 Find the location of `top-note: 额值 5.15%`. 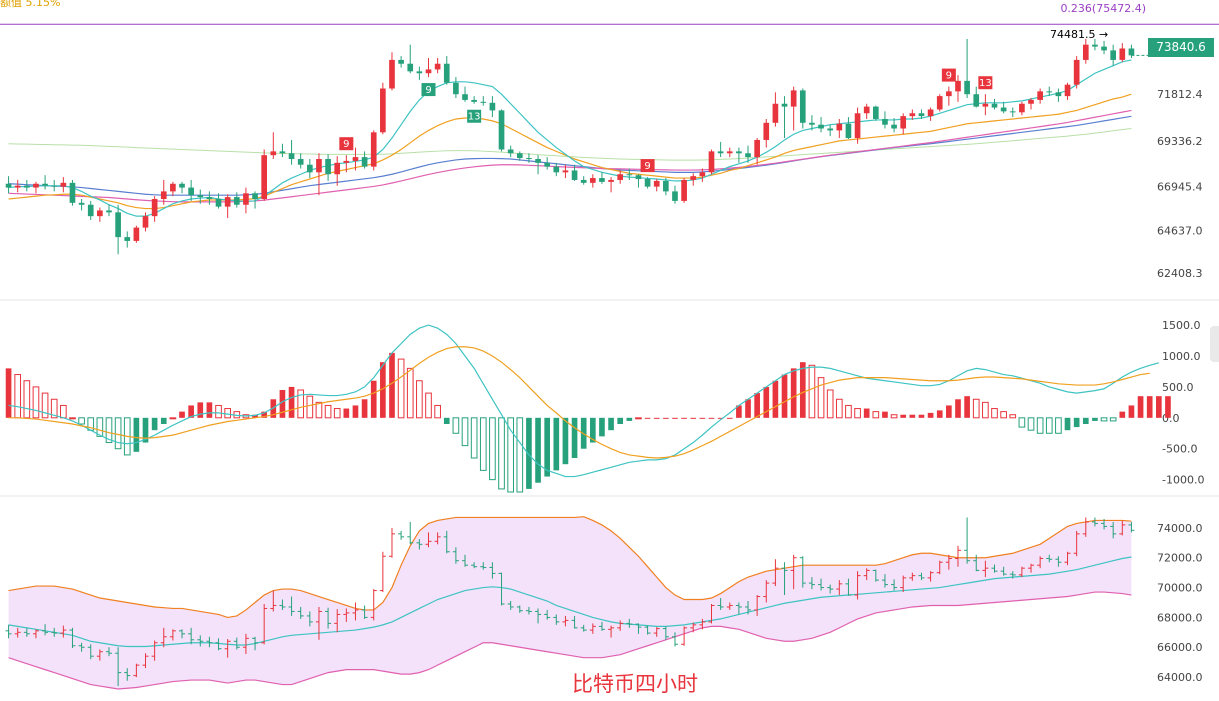

top-note: 额值 5.15% is located at coordinates (30, 4).